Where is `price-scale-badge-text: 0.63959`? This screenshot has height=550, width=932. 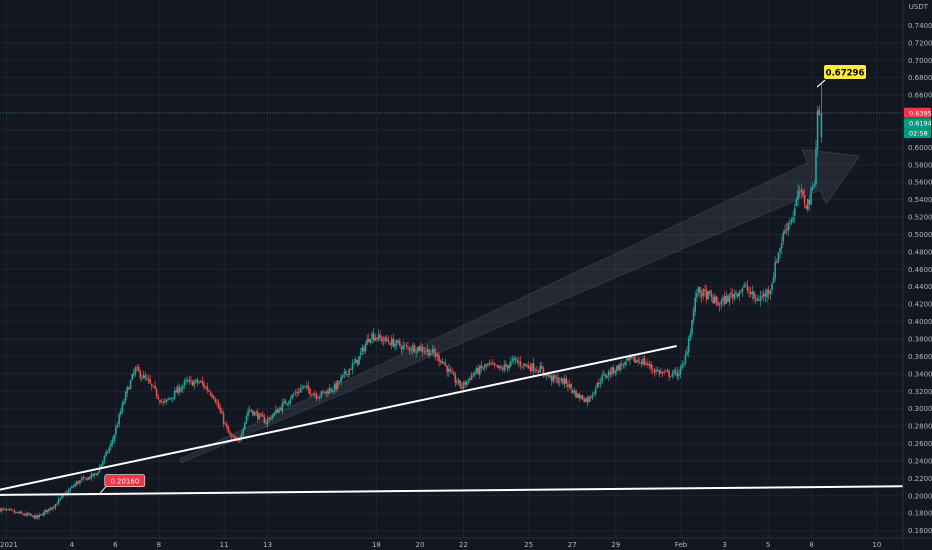
price-scale-badge-text: 0.63959 is located at coordinates (920, 113).